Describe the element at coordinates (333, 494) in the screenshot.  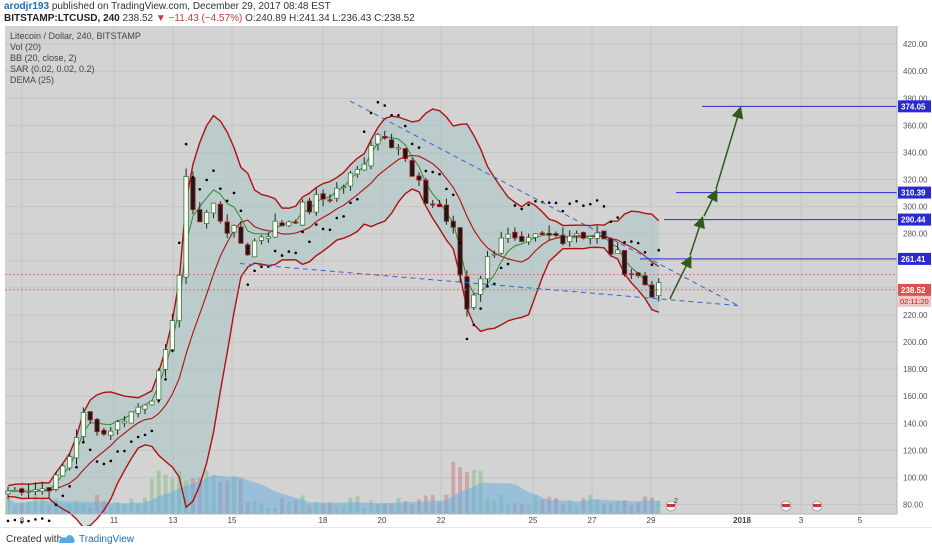
I see `volume-ma` at that location.